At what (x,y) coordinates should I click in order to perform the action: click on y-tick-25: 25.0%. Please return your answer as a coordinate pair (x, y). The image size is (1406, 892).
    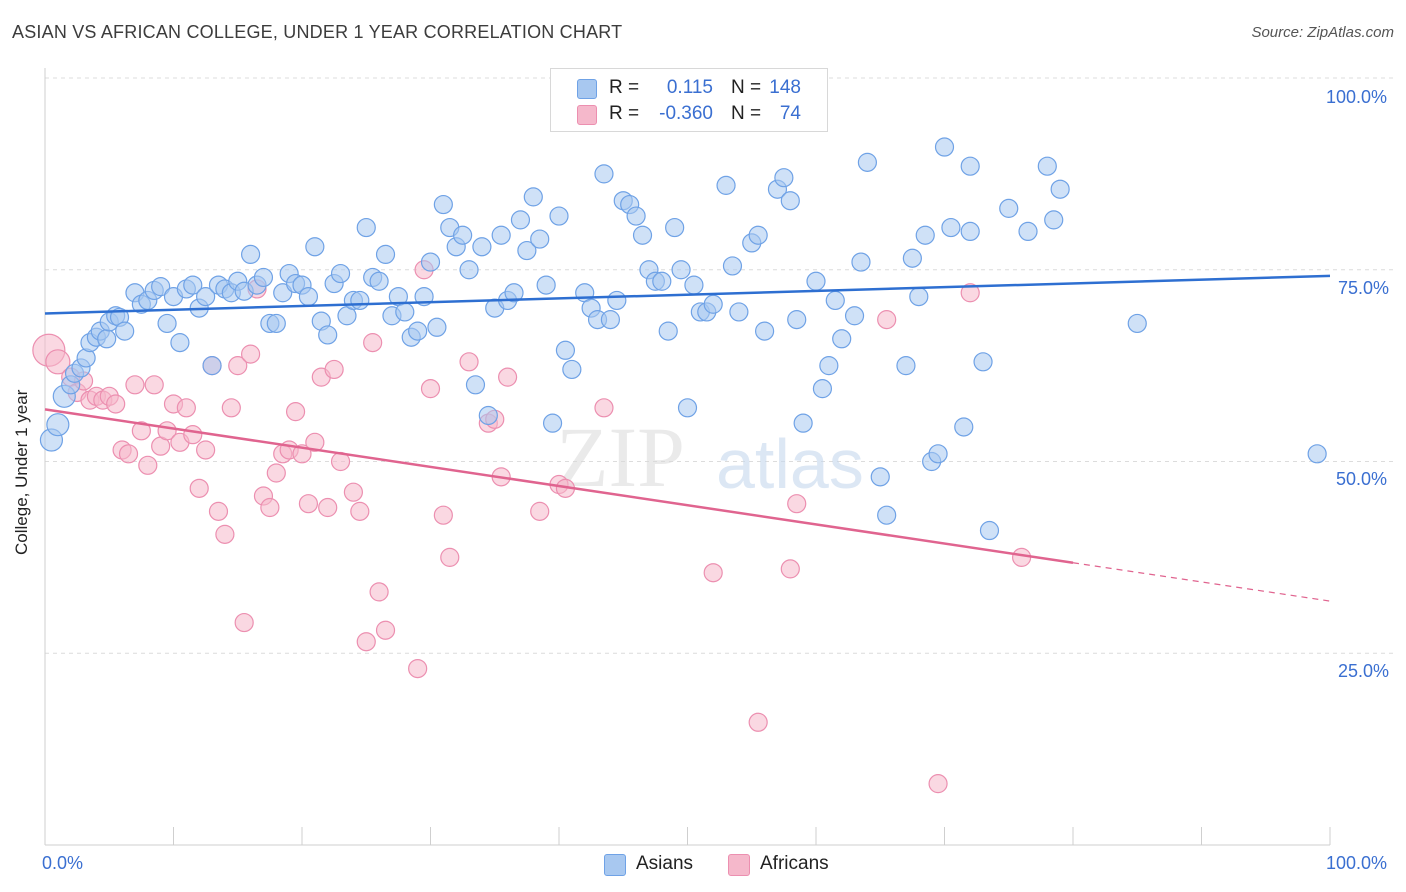
    Looking at the image, I should click on (1364, 671).